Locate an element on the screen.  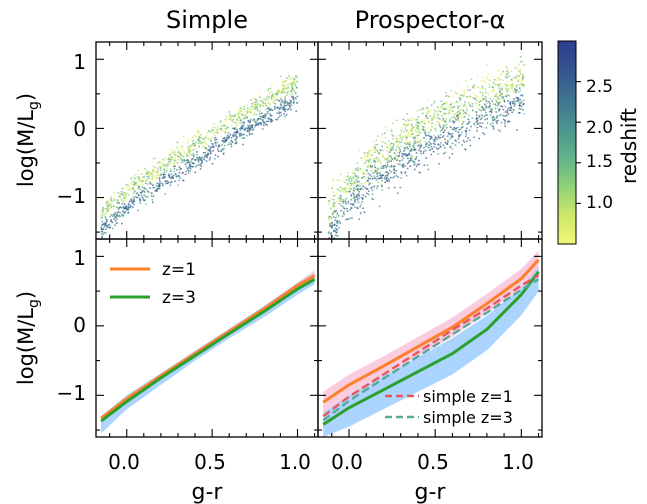
xtick-right-05: 0.5 is located at coordinates (433, 462).